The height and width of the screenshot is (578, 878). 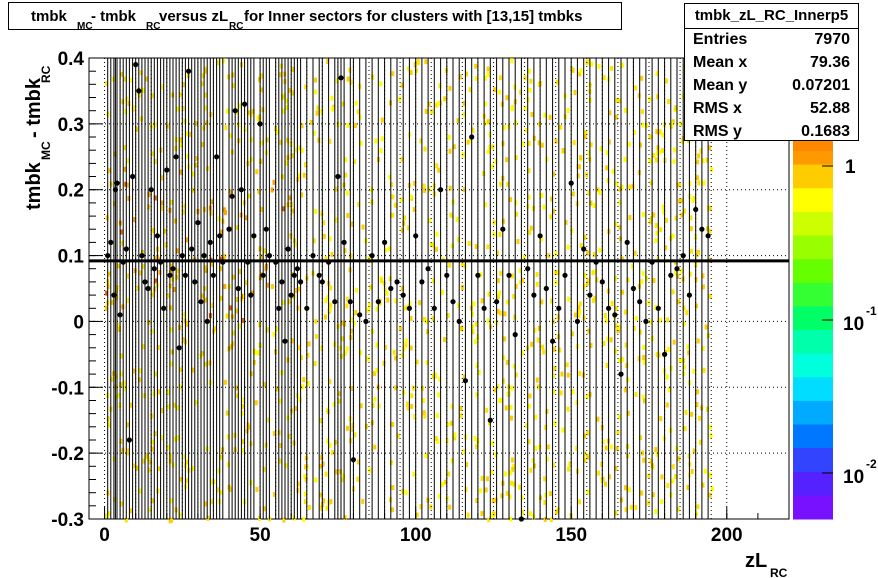 What do you see at coordinates (771, 16) in the screenshot?
I see `stats-name: tmbk_zL_RC_Innerp5` at bounding box center [771, 16].